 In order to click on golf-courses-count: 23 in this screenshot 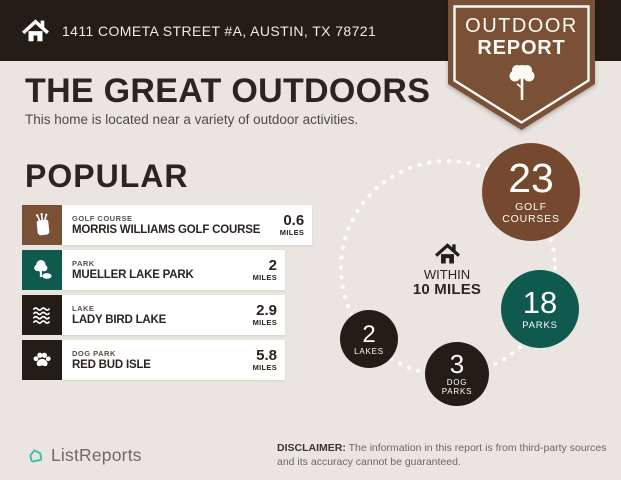, I will do `click(531, 177)`.